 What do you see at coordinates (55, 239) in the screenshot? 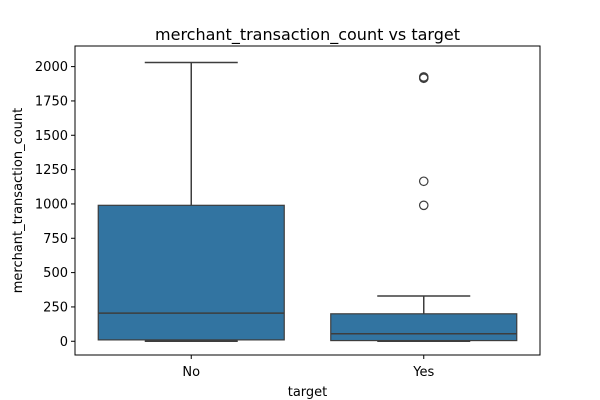
I see `y-tick-label: 750` at bounding box center [55, 239].